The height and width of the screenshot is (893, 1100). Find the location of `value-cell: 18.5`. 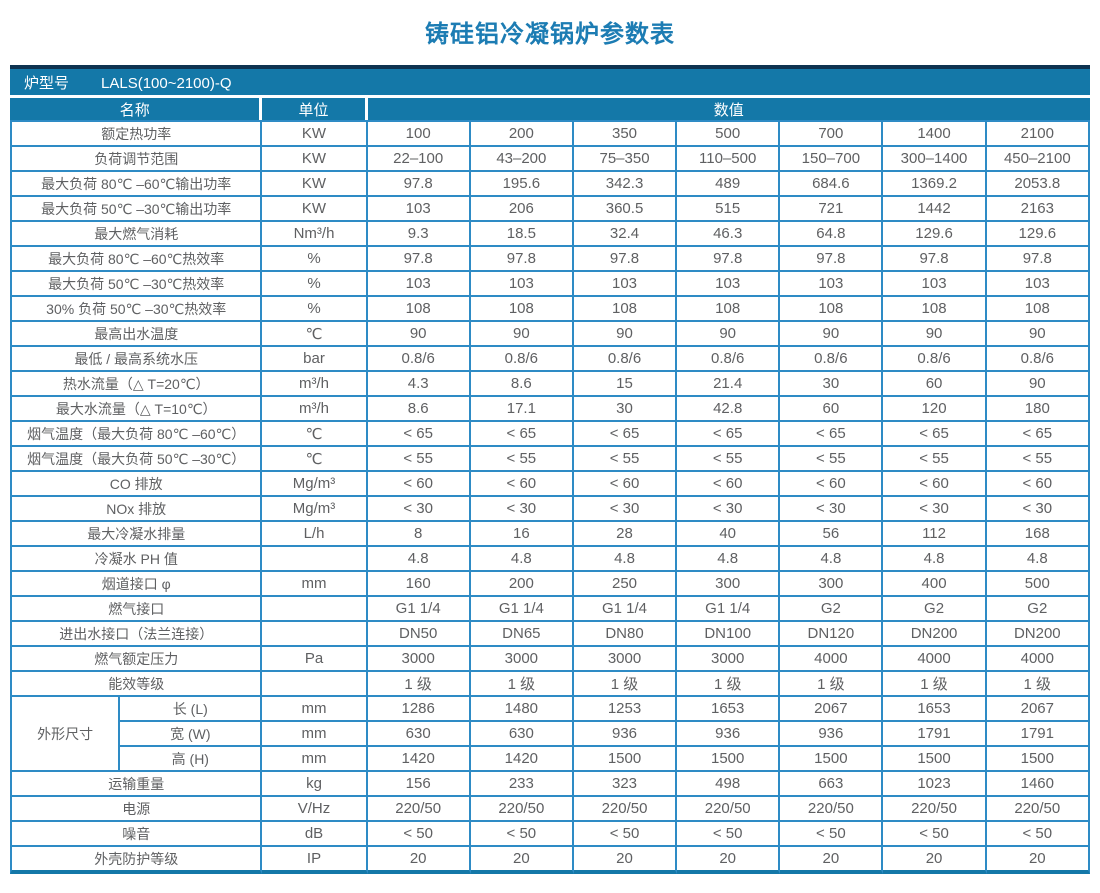

value-cell: 18.5 is located at coordinates (522, 234).